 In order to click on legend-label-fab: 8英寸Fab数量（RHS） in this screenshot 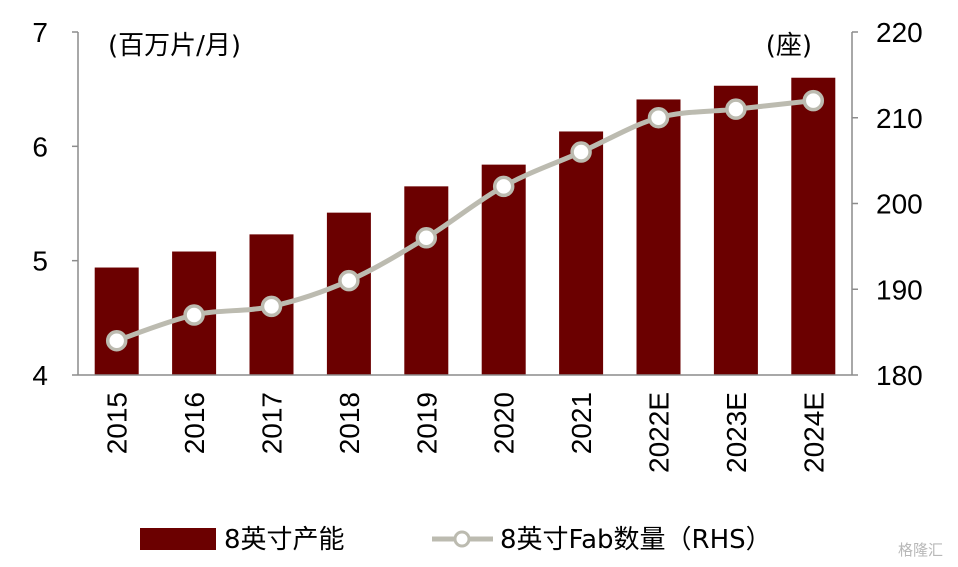, I will do `click(636, 540)`.